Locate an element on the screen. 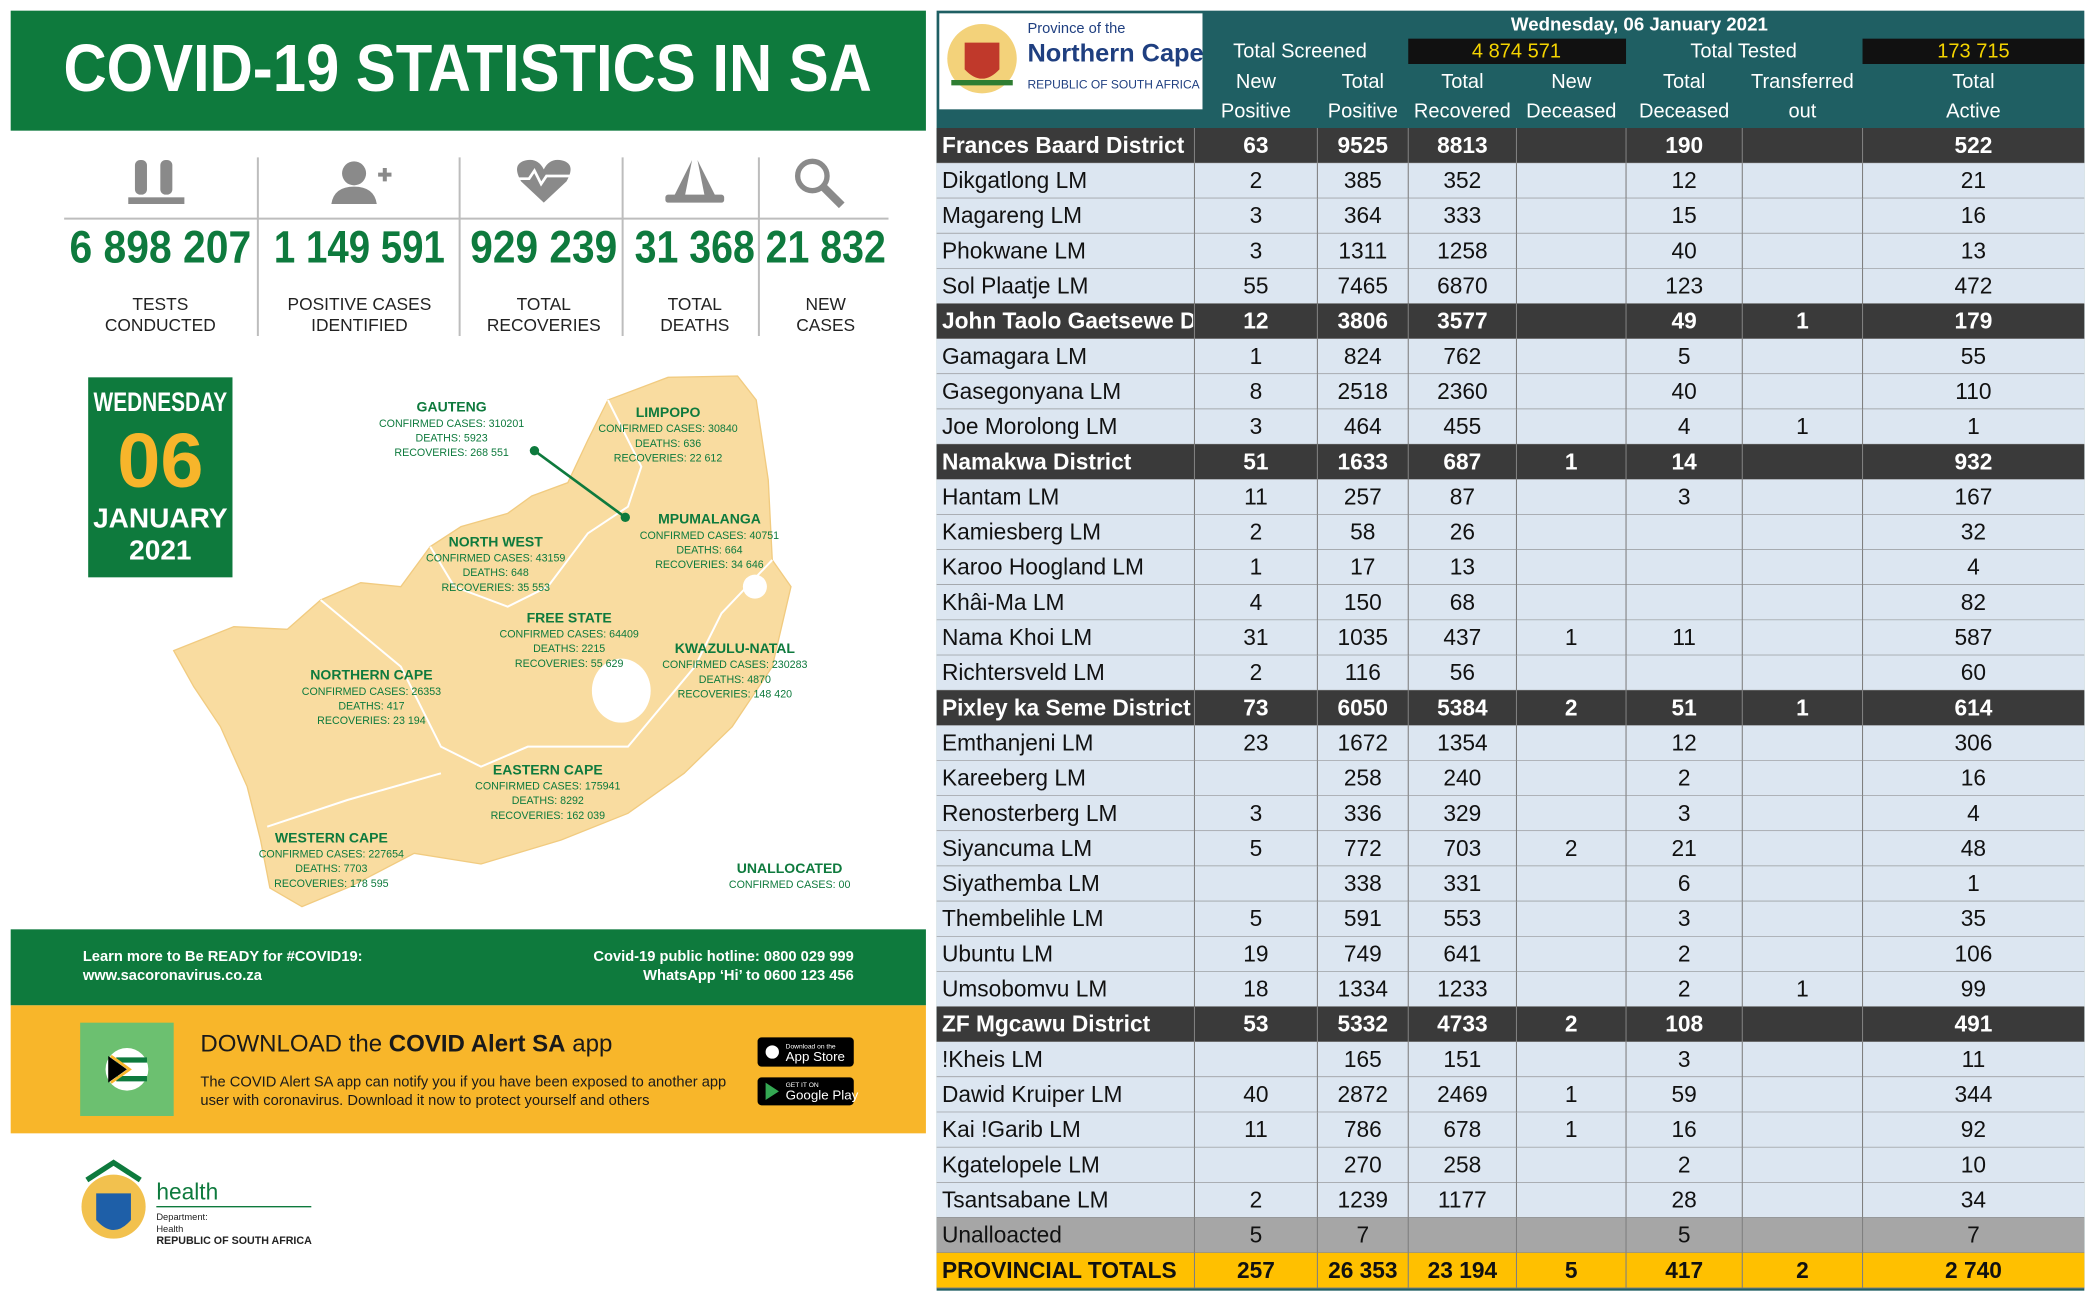  row-name: Kamiesberg LM is located at coordinates (1021, 532).